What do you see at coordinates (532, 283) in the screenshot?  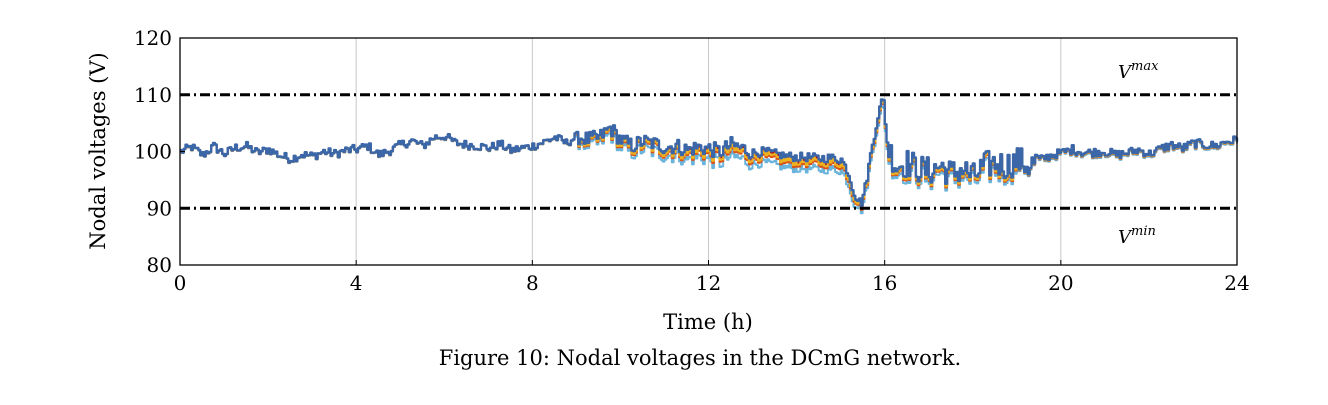 I see `x-tick-label: 8` at bounding box center [532, 283].